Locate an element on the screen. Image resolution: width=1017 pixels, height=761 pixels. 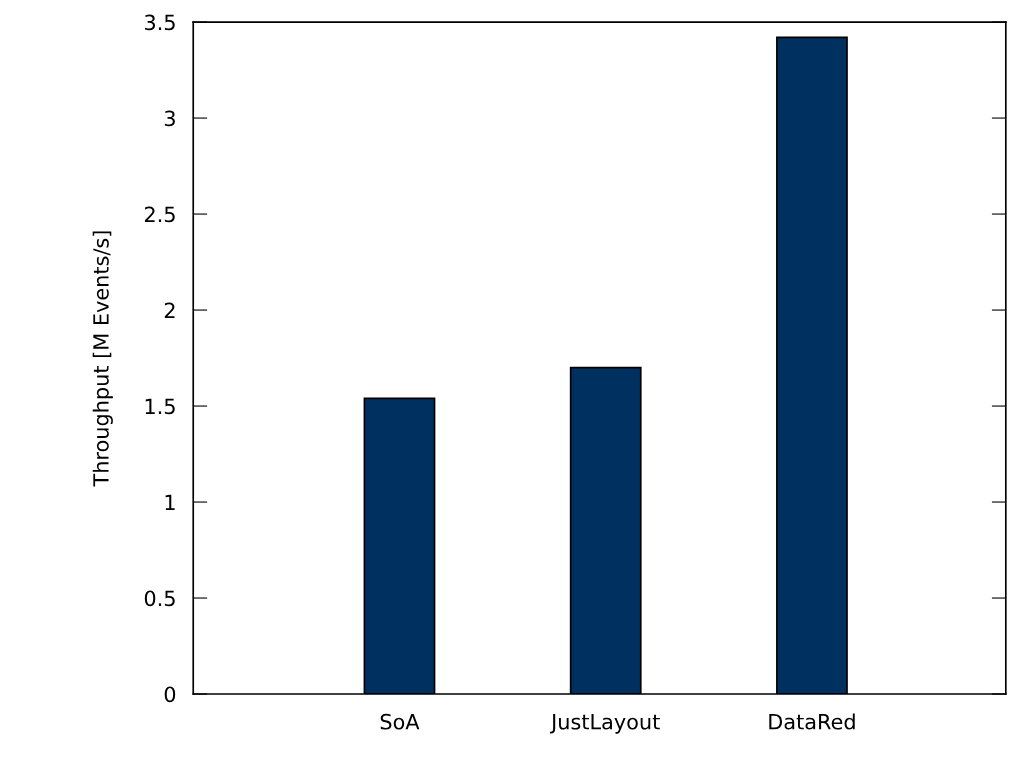
y-tick-label: 2 is located at coordinates (169, 310).